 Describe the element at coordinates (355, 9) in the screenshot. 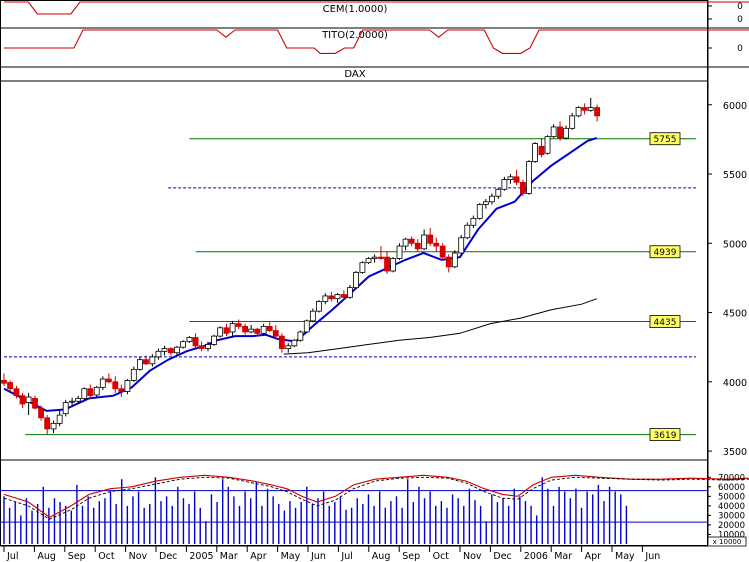

I see `cem-panel-title: CEM(1.0000)` at that location.